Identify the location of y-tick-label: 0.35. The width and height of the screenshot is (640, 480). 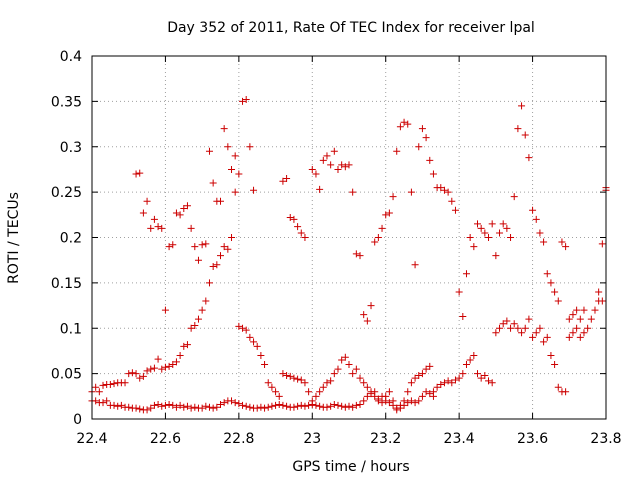
(66, 102).